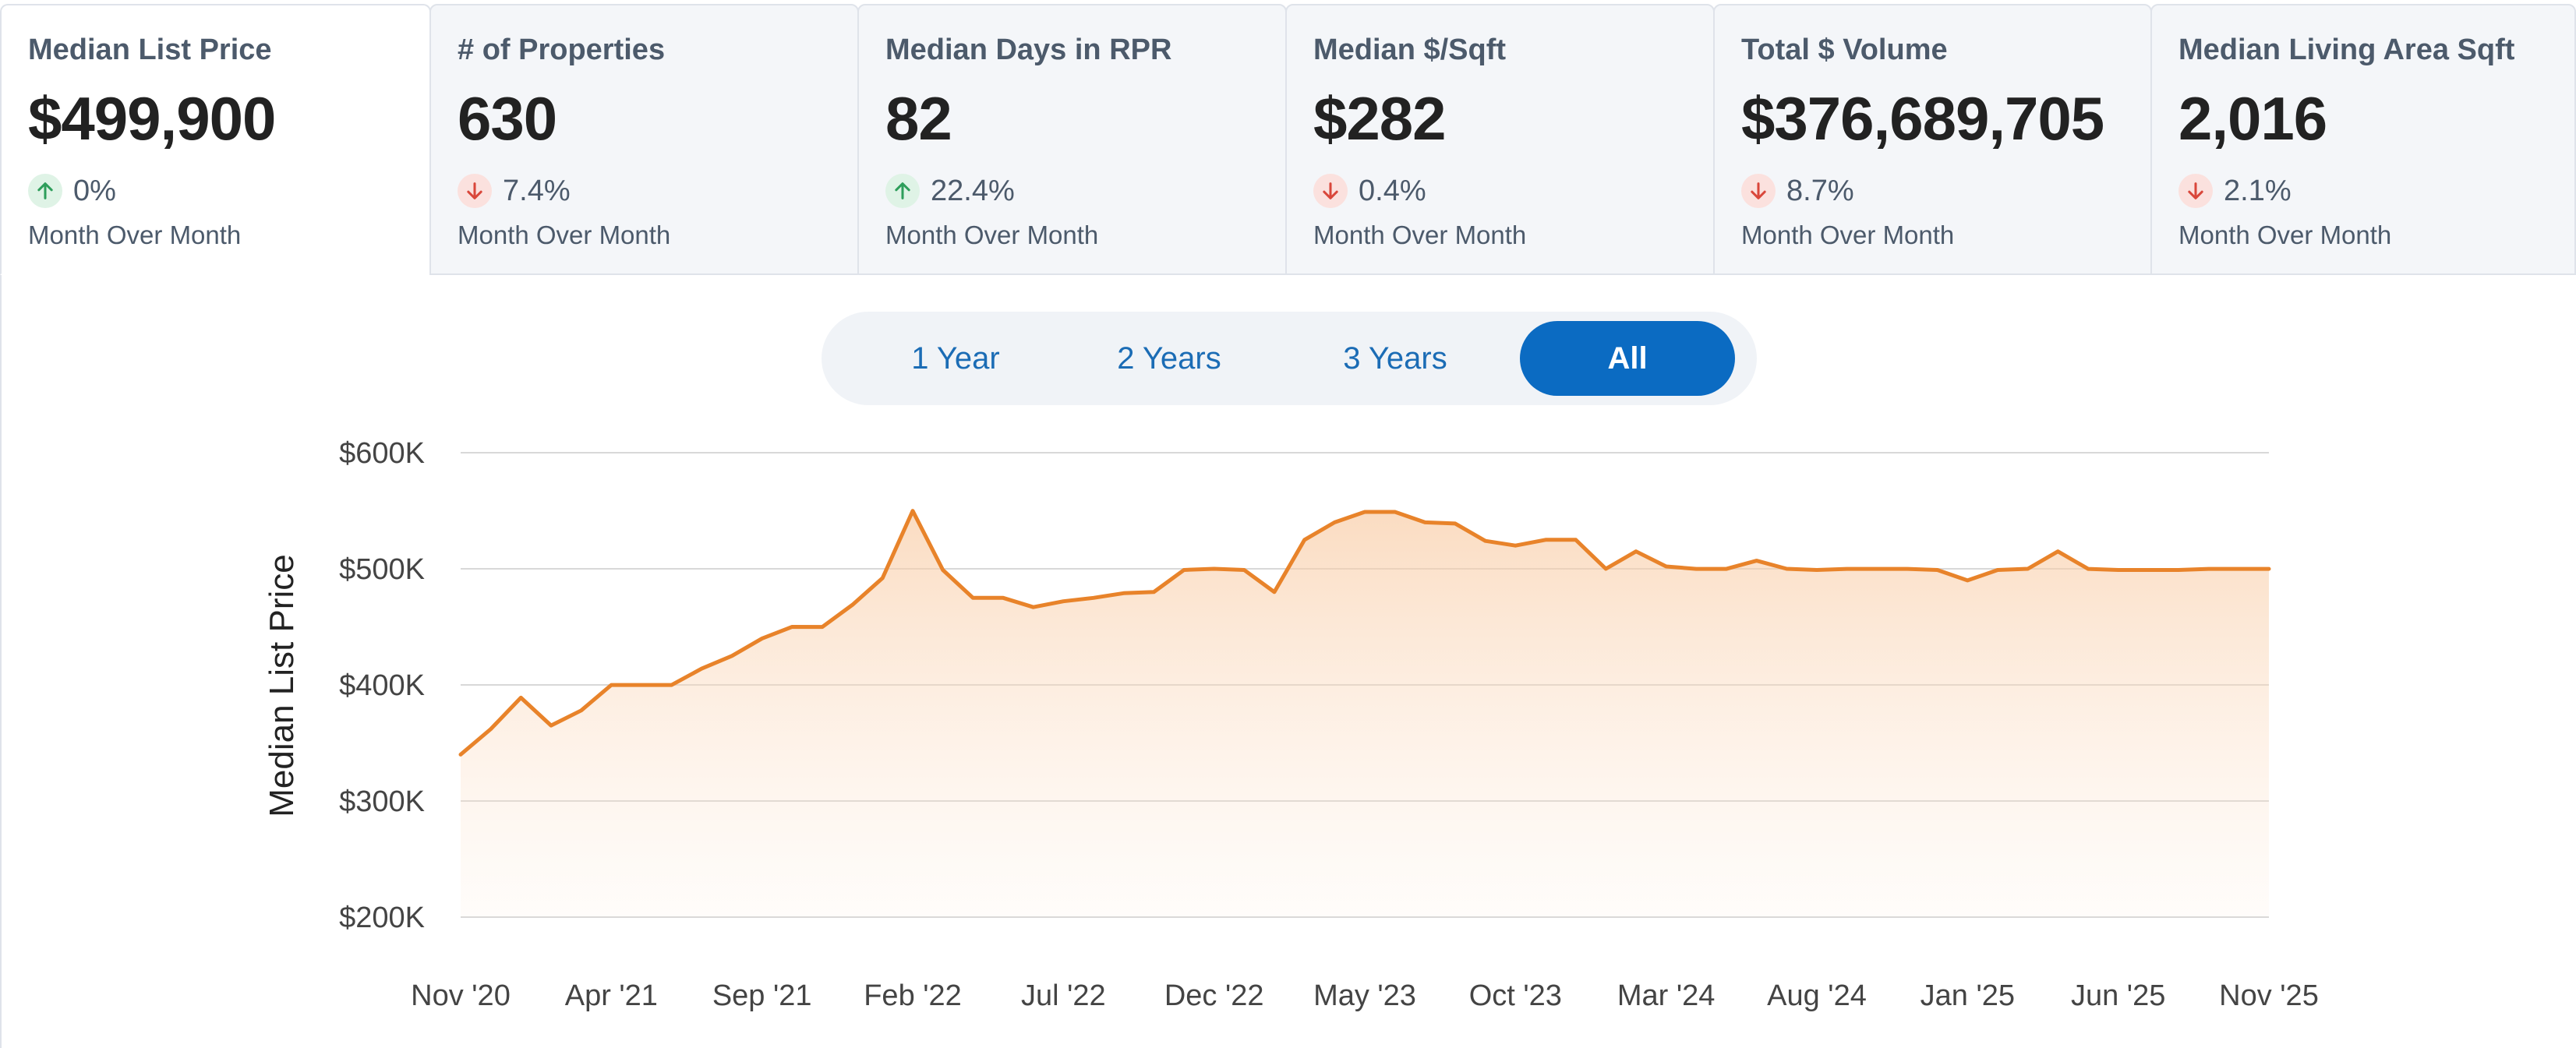  What do you see at coordinates (955, 359) in the screenshot?
I see `range-1-year-button: 1 Year` at bounding box center [955, 359].